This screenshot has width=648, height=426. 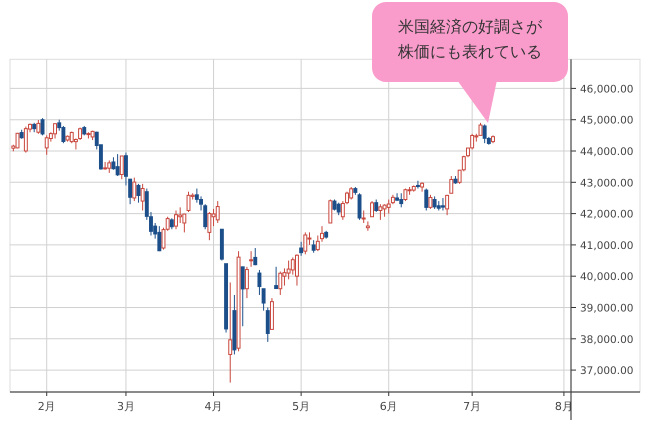 What do you see at coordinates (607, 340) in the screenshot?
I see `y-tick-label: 38,000.00` at bounding box center [607, 340].